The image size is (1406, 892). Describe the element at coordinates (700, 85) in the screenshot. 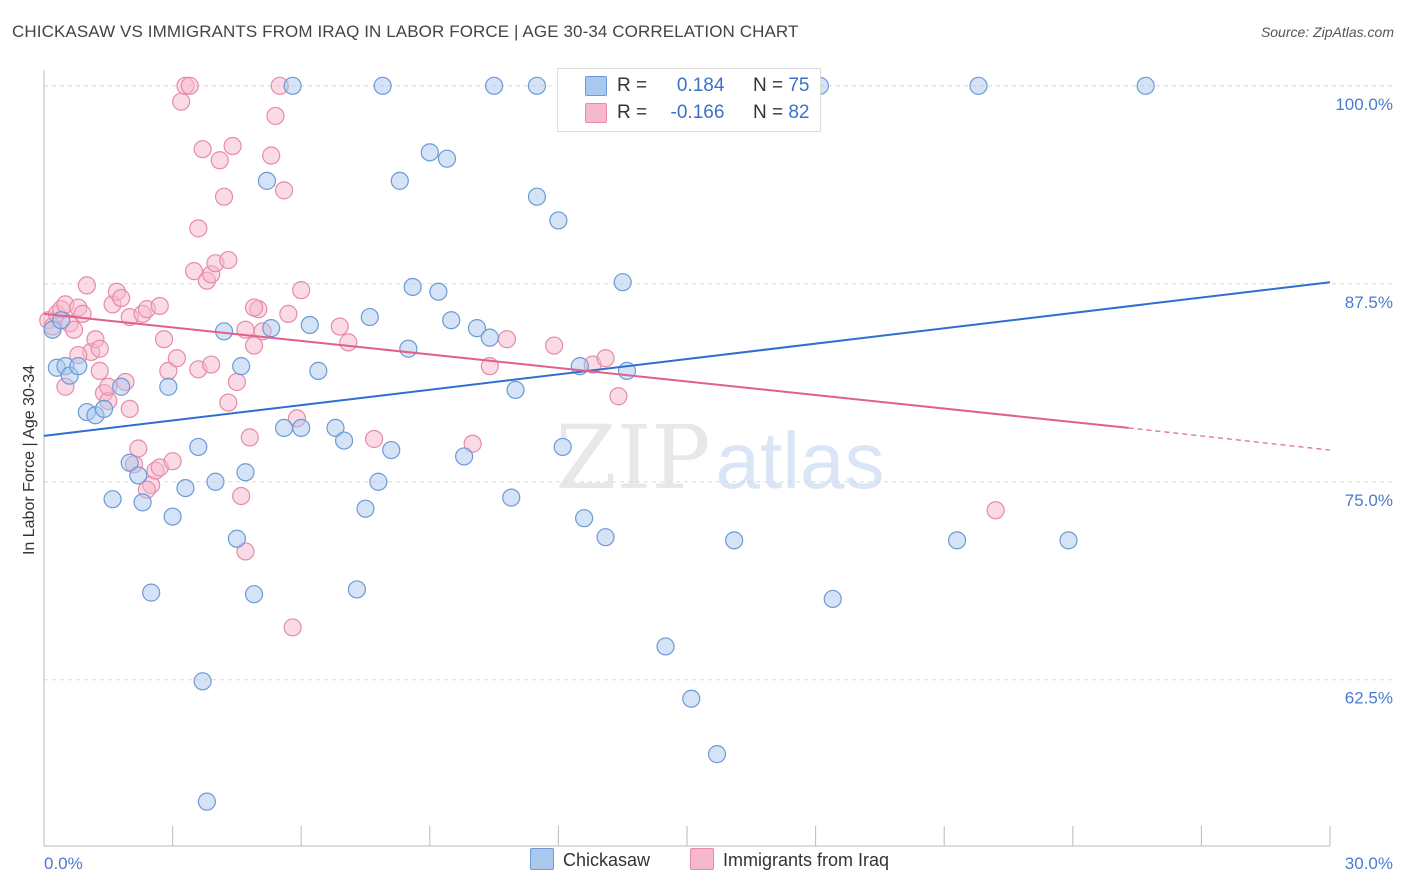

I see `chickasaw-r-value: 0.184` at that location.